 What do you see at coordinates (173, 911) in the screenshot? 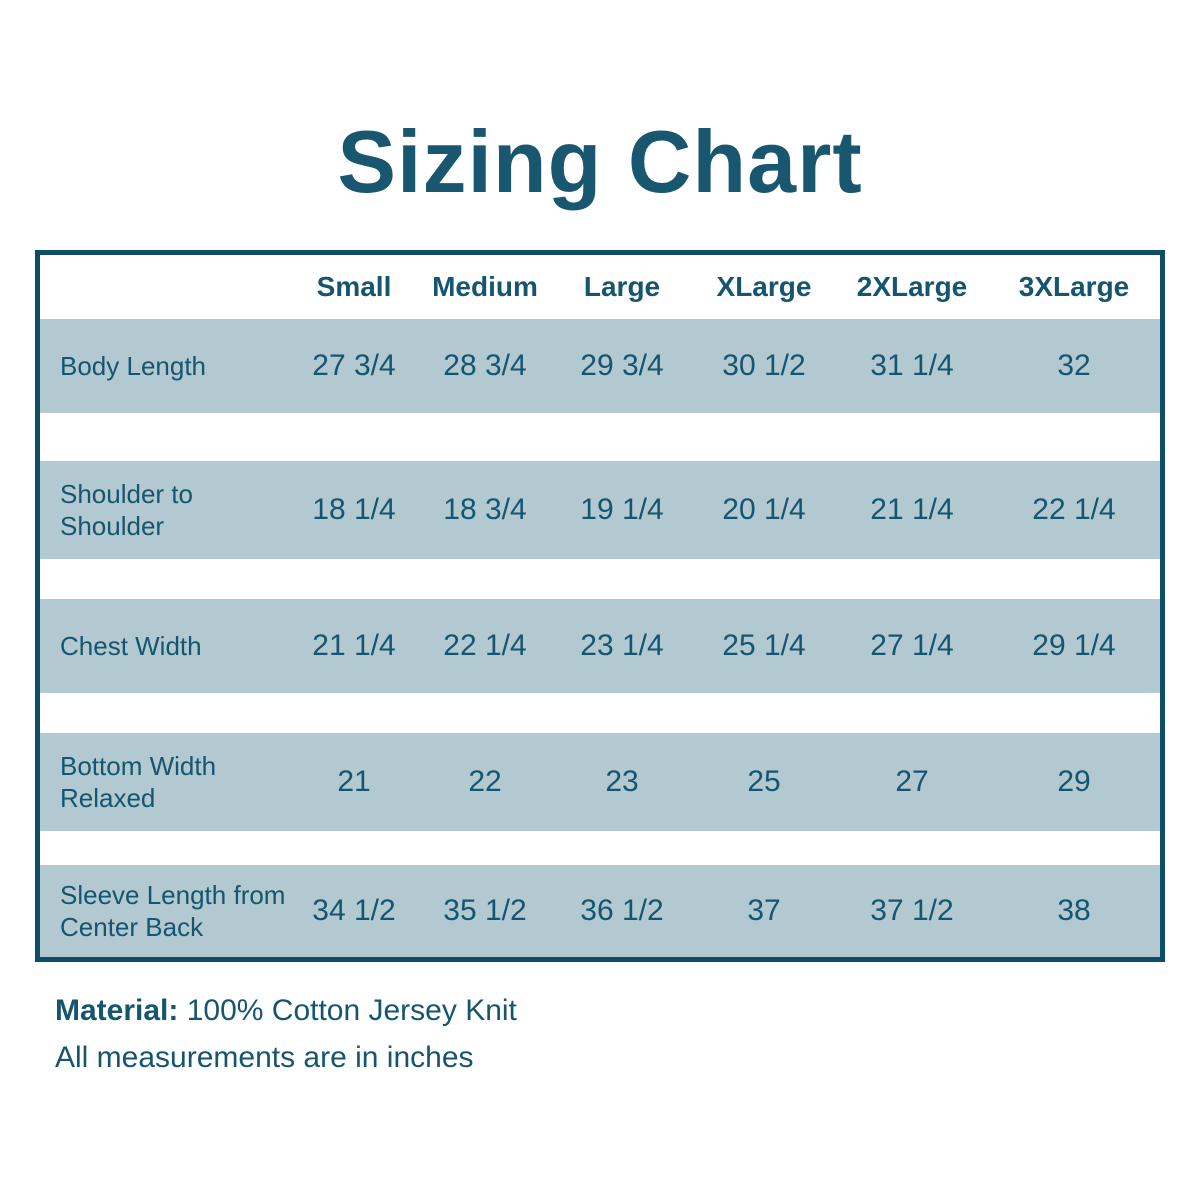
I see `row-label: Sleeve Length from Center Back` at bounding box center [173, 911].